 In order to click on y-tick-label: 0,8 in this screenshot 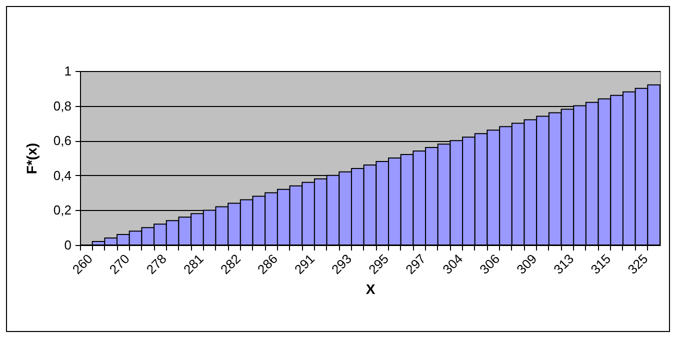, I will do `click(62, 106)`.